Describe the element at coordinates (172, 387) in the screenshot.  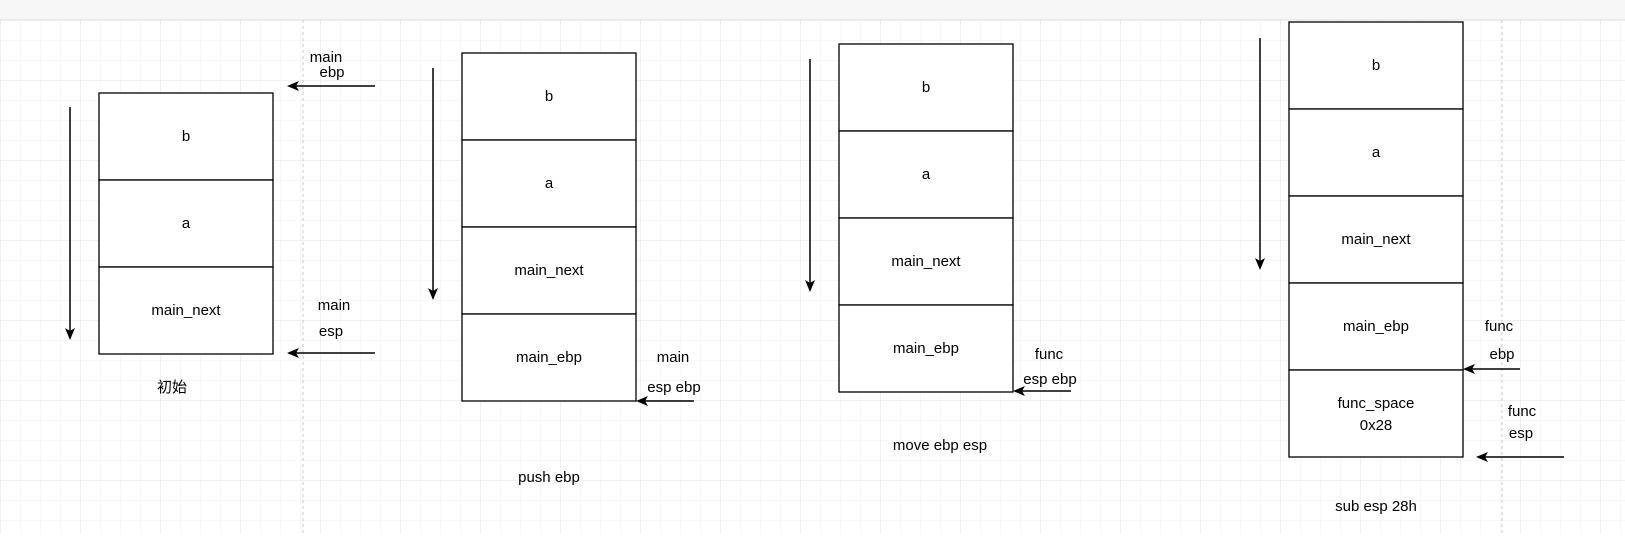
I see `stack-caption: 初始` at that location.